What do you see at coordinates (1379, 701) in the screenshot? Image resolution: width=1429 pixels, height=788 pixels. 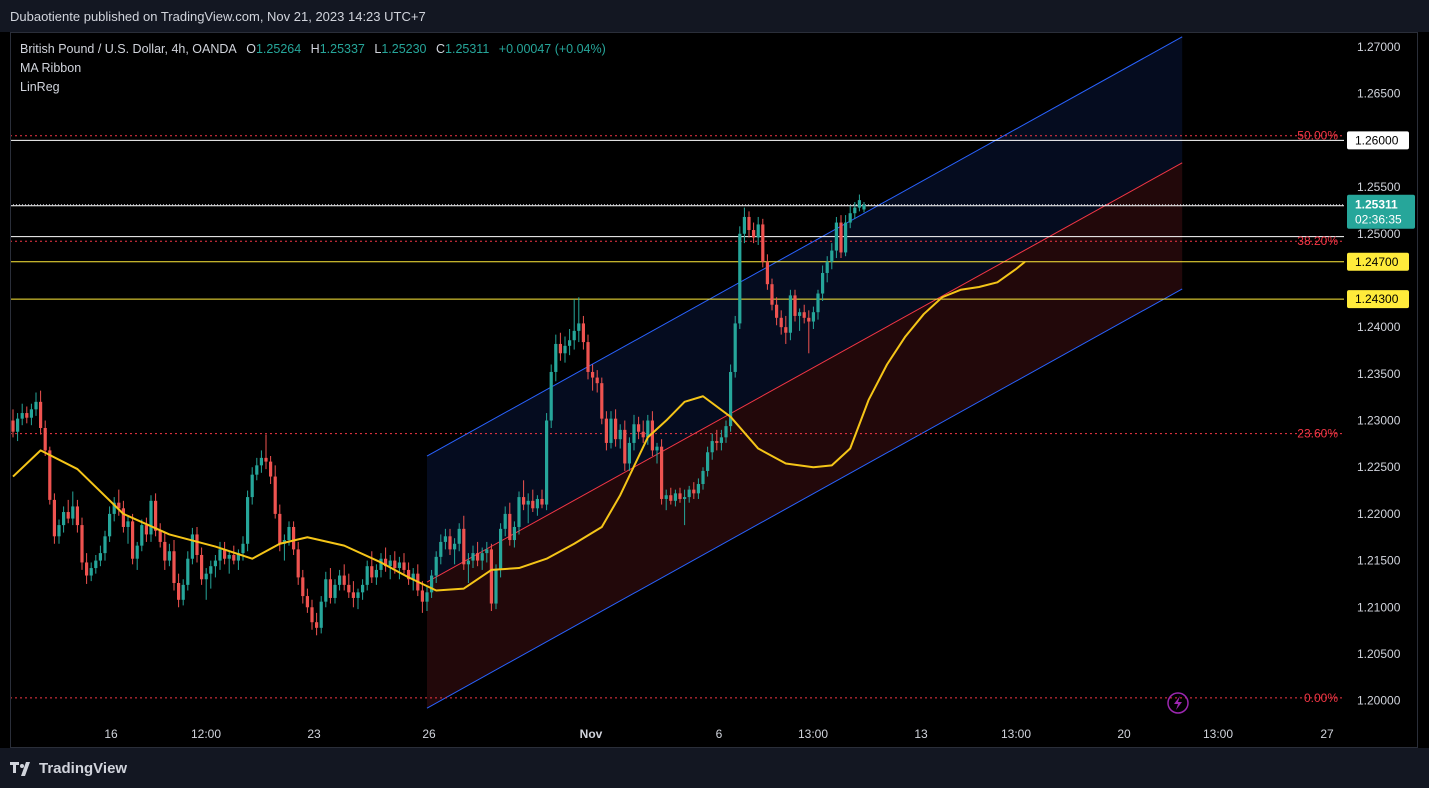 I see `y-axis-tick-label: 1.20000` at bounding box center [1379, 701].